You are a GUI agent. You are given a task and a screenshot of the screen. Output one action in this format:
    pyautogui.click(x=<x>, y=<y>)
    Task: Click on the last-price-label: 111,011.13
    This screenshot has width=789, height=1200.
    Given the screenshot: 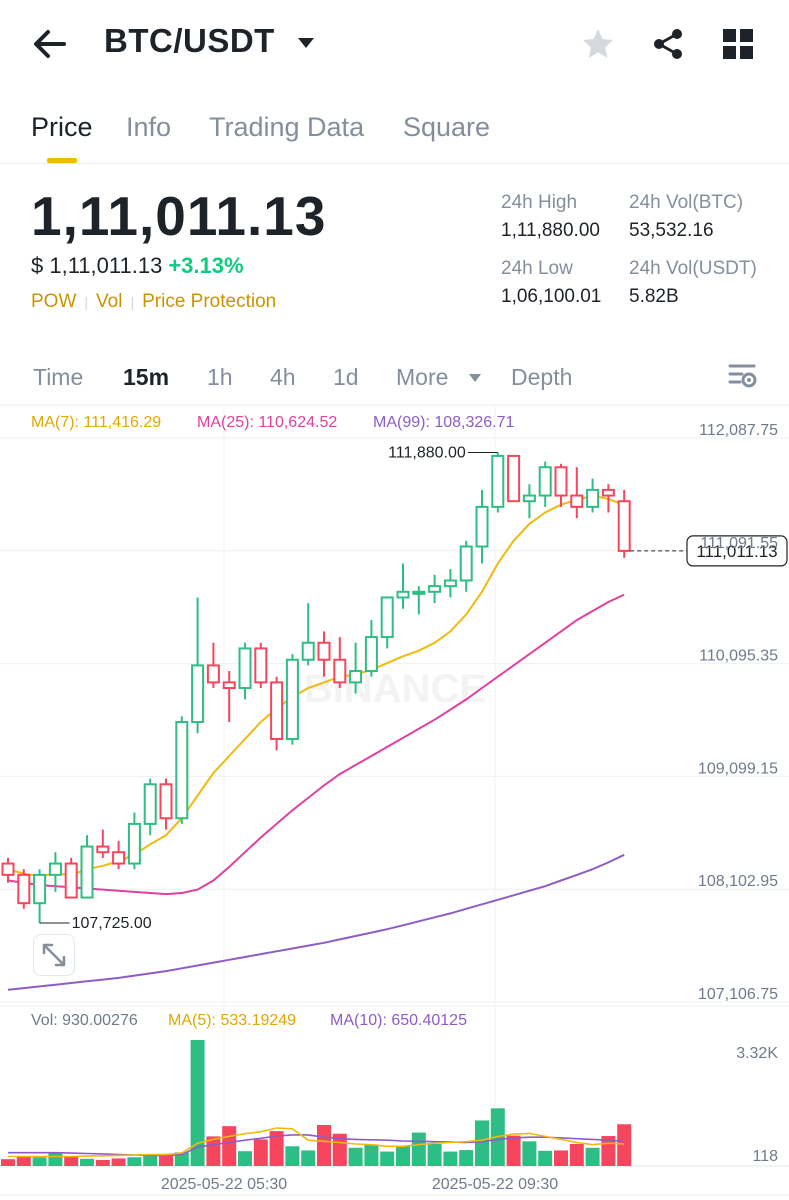 What is the action you would take?
    pyautogui.click(x=736, y=551)
    